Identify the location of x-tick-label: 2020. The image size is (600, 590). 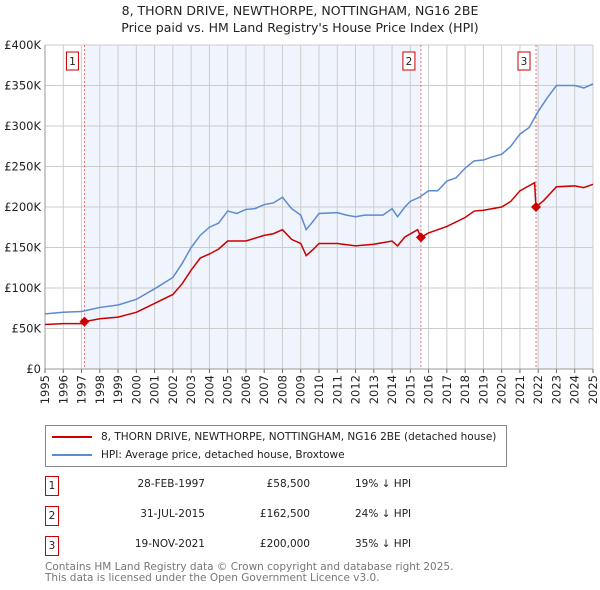
(502, 389).